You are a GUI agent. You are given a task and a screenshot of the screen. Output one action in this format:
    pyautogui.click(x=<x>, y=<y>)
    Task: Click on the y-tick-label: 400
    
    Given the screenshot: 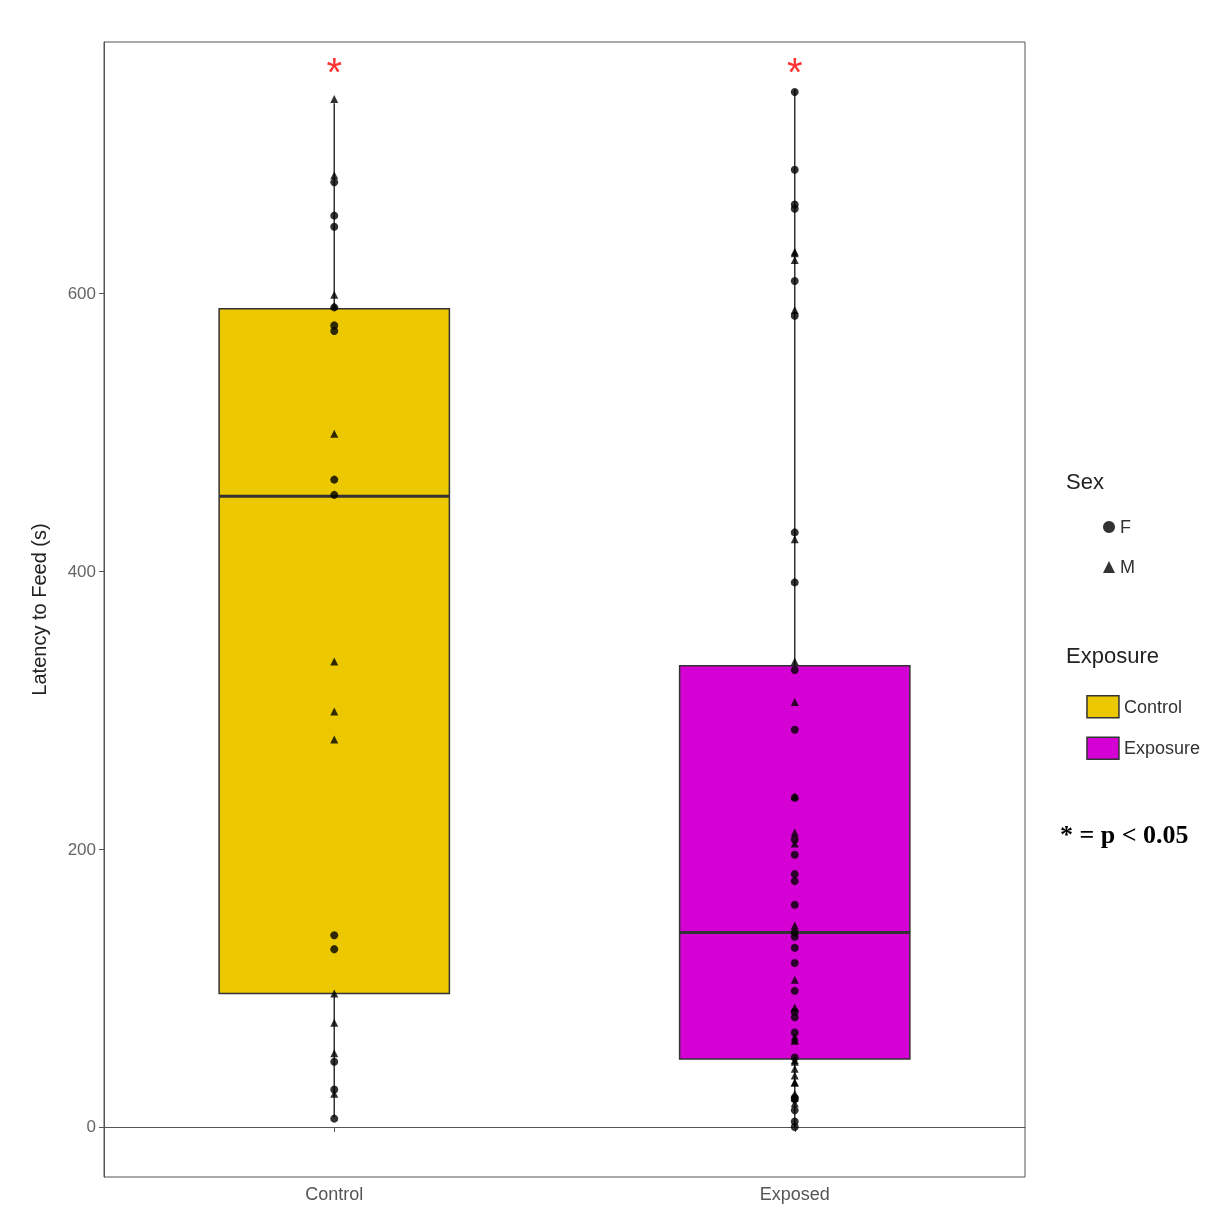 What is the action you would take?
    pyautogui.click(x=81, y=571)
    